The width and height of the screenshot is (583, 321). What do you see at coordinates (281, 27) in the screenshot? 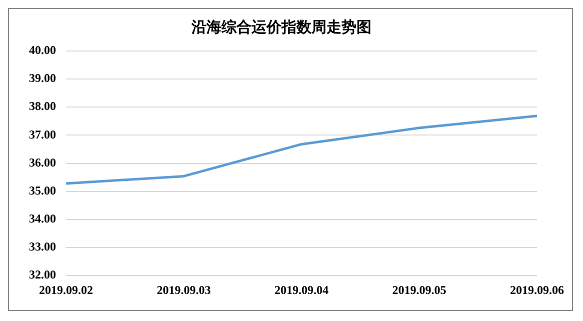
I see `chart-title: 沿海综合运价指数周走势图` at bounding box center [281, 27].